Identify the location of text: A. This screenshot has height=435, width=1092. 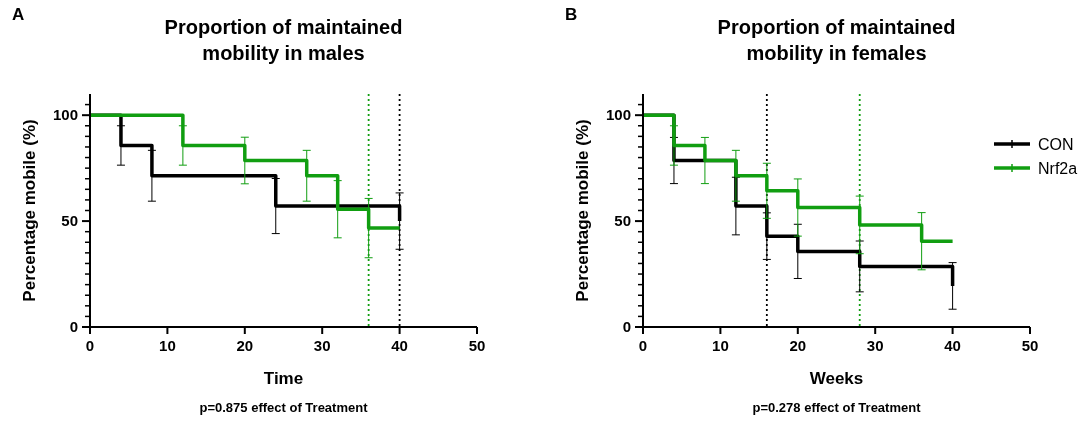
(18, 14).